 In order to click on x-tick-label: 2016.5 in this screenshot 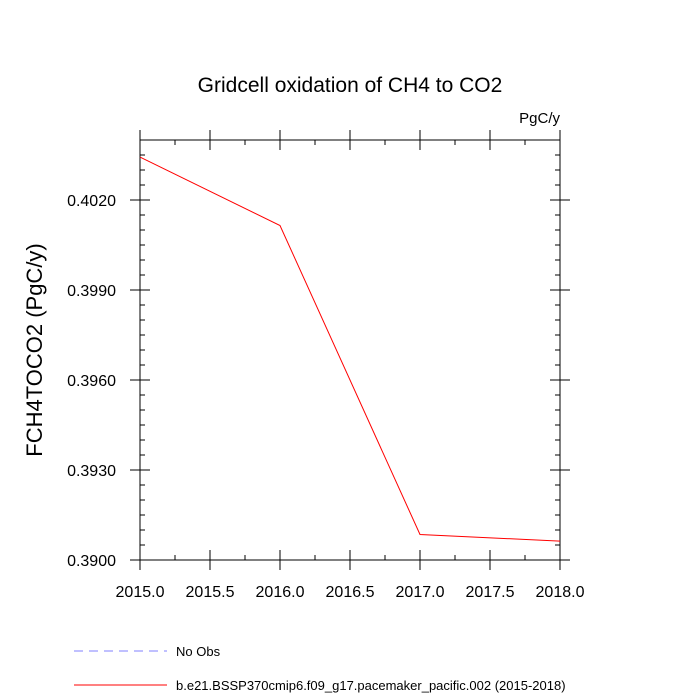, I will do `click(350, 592)`.